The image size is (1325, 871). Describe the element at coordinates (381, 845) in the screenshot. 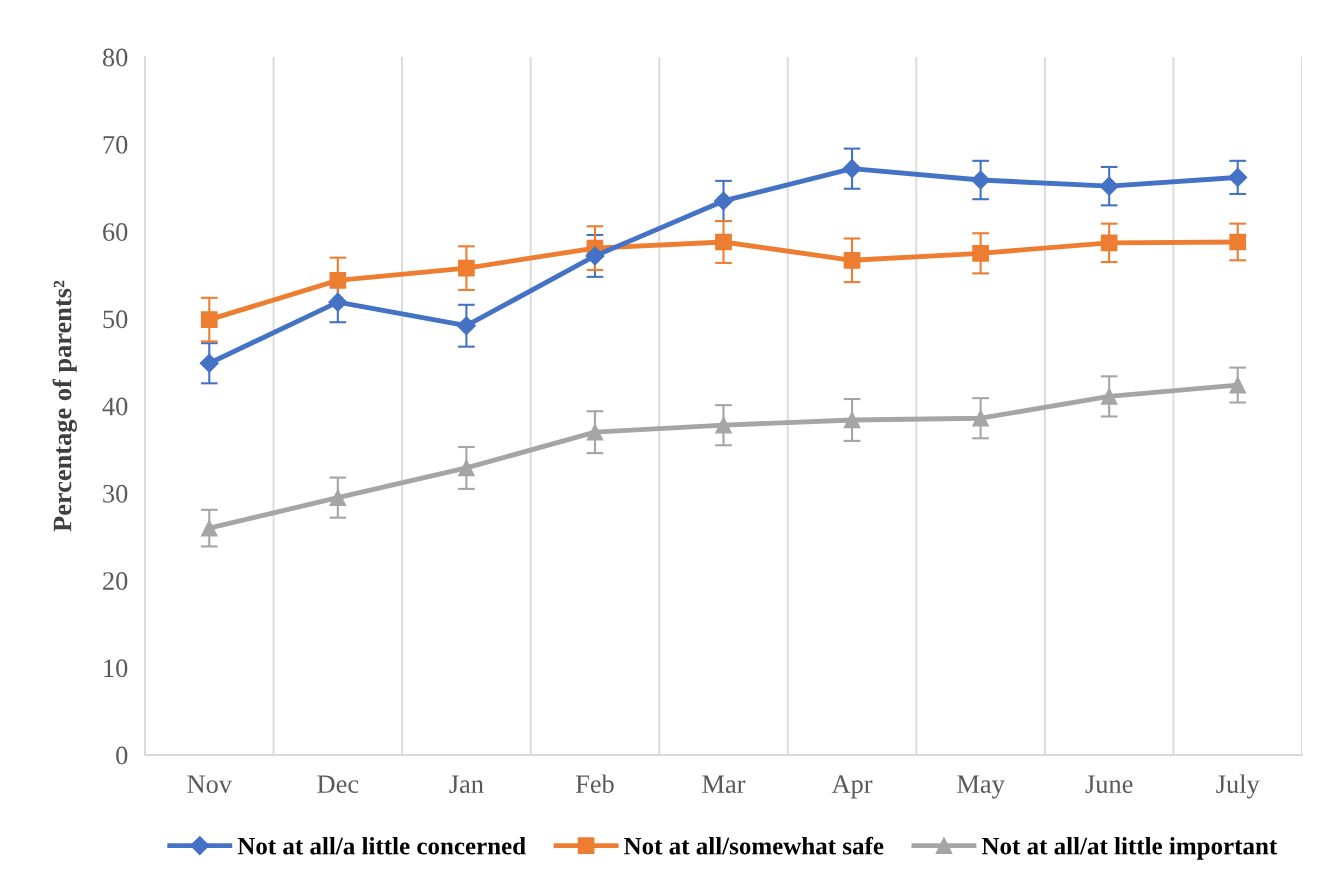

I see `legend-label: Not at all/a little concerned` at that location.